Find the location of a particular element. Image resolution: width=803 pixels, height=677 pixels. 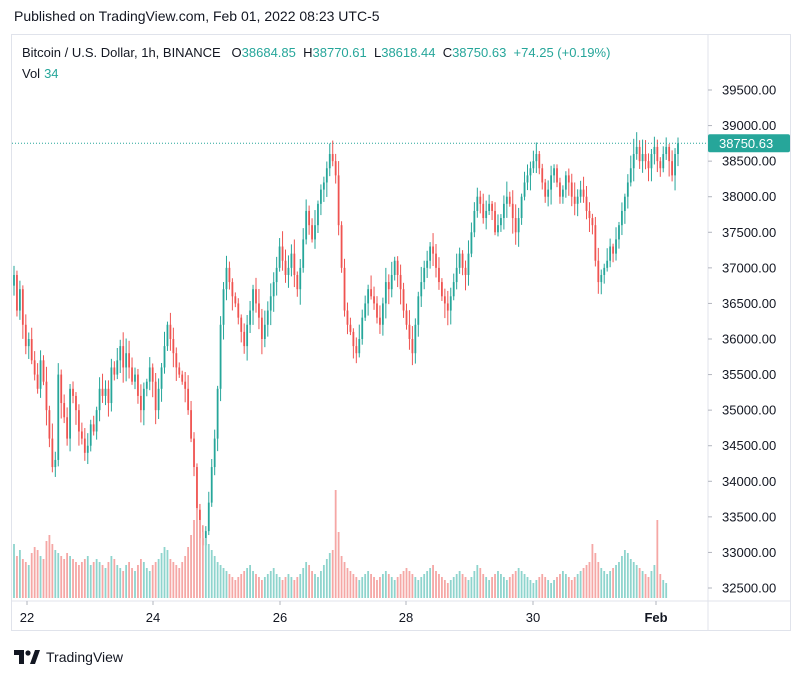

tradingview-logo: TradingView is located at coordinates (68, 657).